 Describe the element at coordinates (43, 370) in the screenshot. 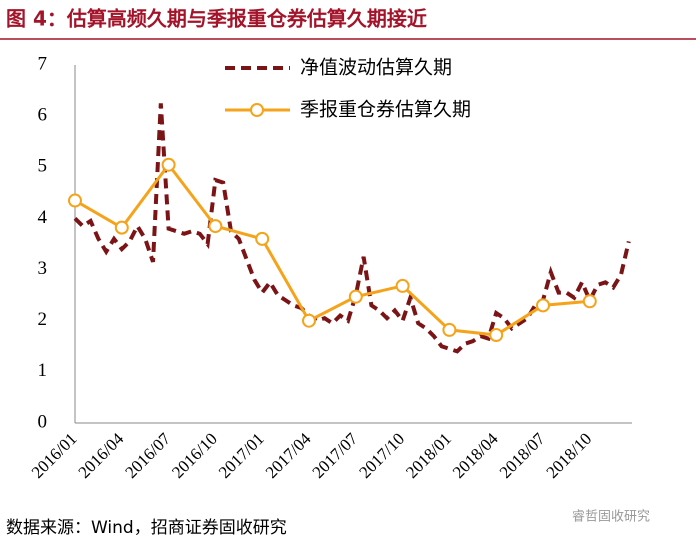

I see `y-tick-label: 1` at that location.